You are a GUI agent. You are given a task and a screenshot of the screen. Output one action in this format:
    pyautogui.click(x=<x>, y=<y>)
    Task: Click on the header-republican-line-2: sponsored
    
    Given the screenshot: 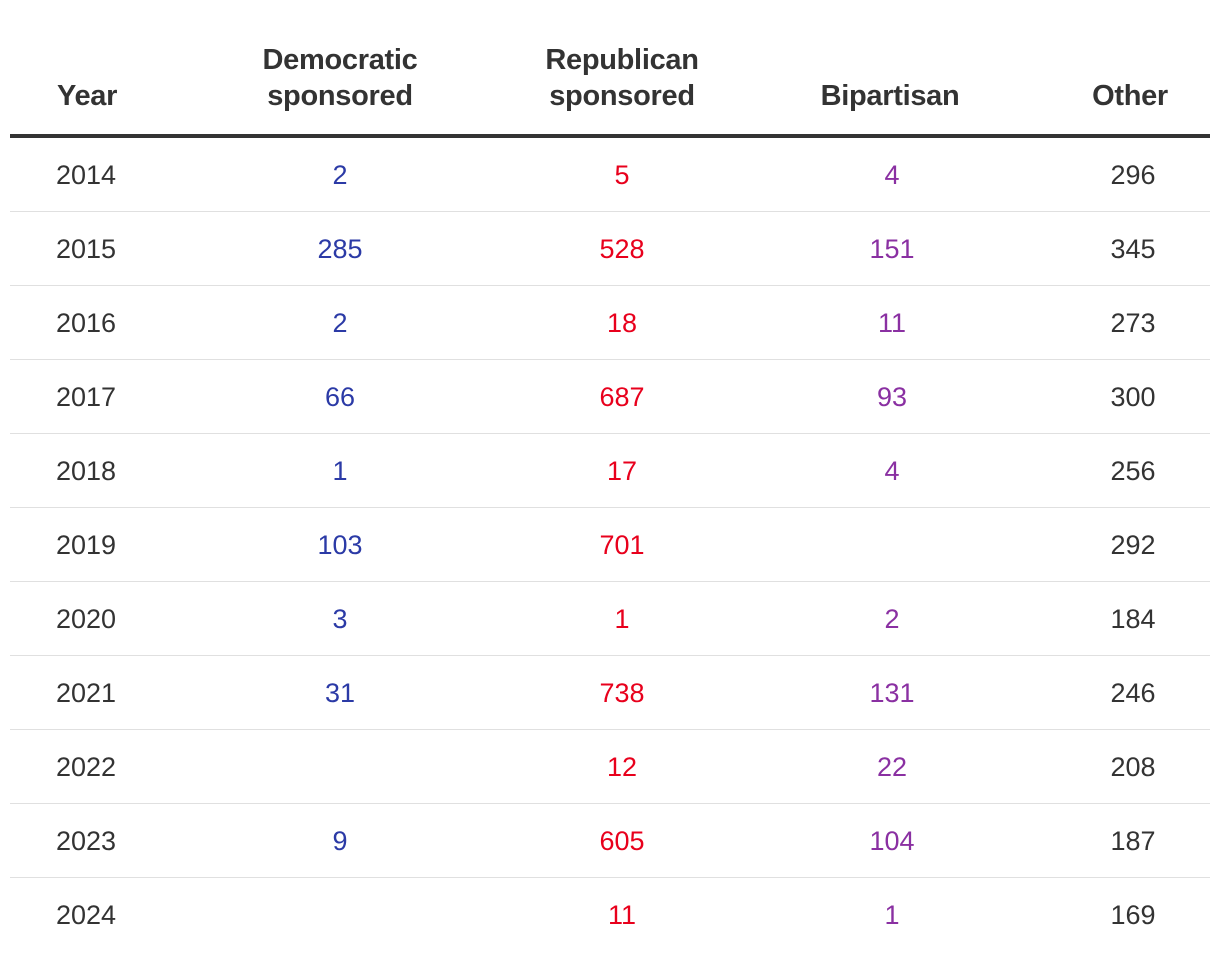 What is the action you would take?
    pyautogui.click(x=622, y=96)
    